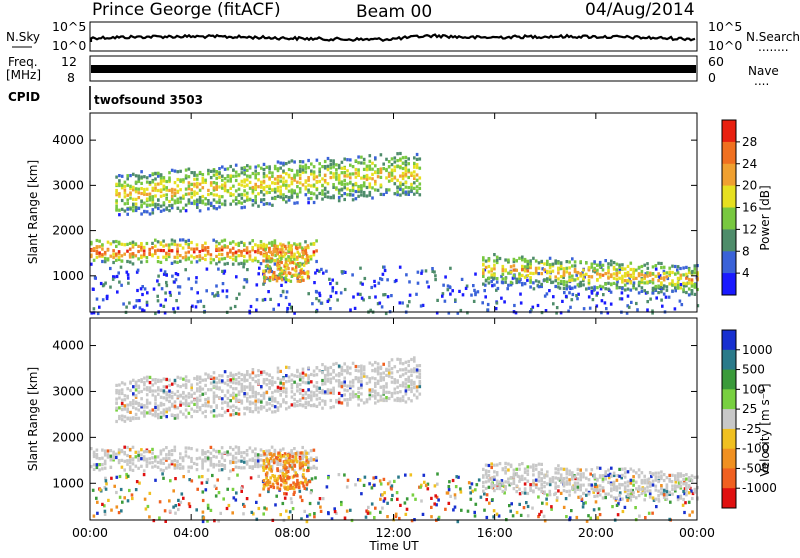  I want to click on ytick-label: 1000, so click(68, 275).